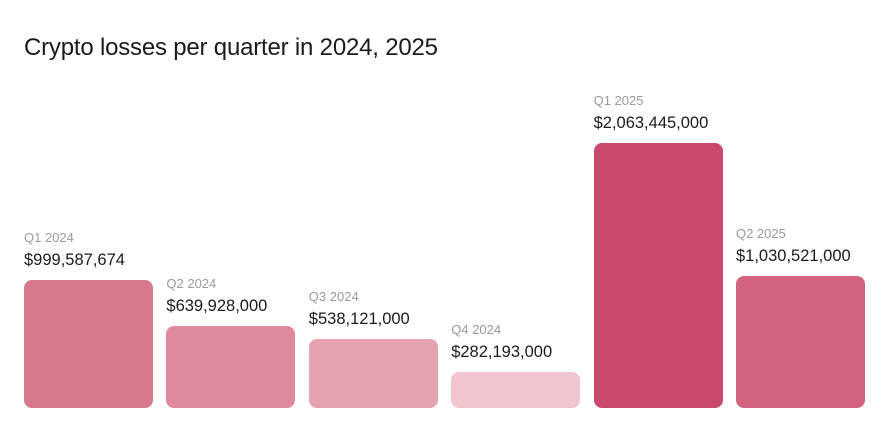 This screenshot has width=888, height=443. Describe the element at coordinates (476, 329) in the screenshot. I see `category-label: Q4 2024` at that location.